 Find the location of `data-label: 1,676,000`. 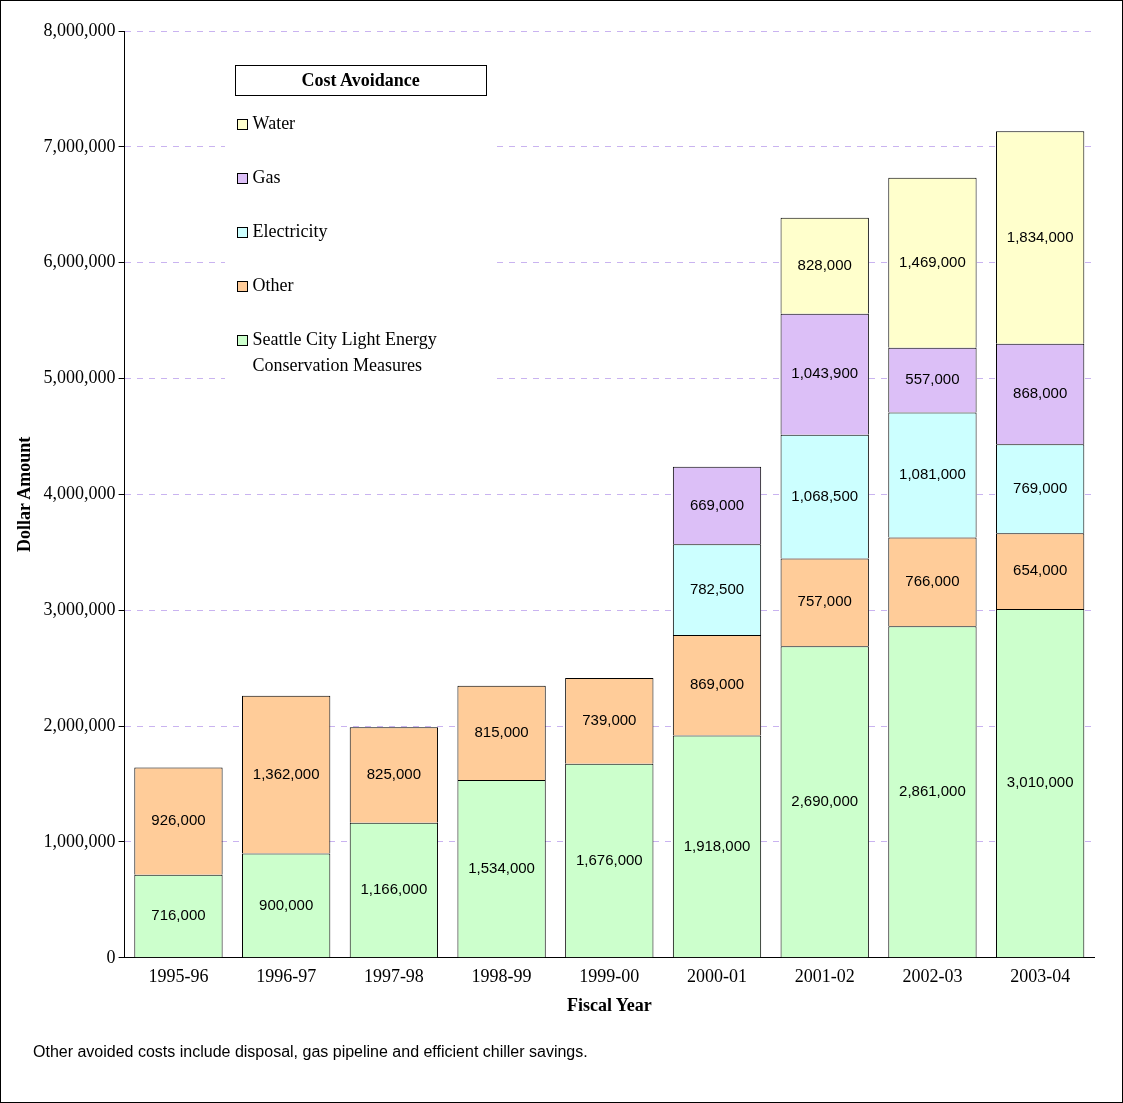

data-label: 1,676,000 is located at coordinates (609, 859).